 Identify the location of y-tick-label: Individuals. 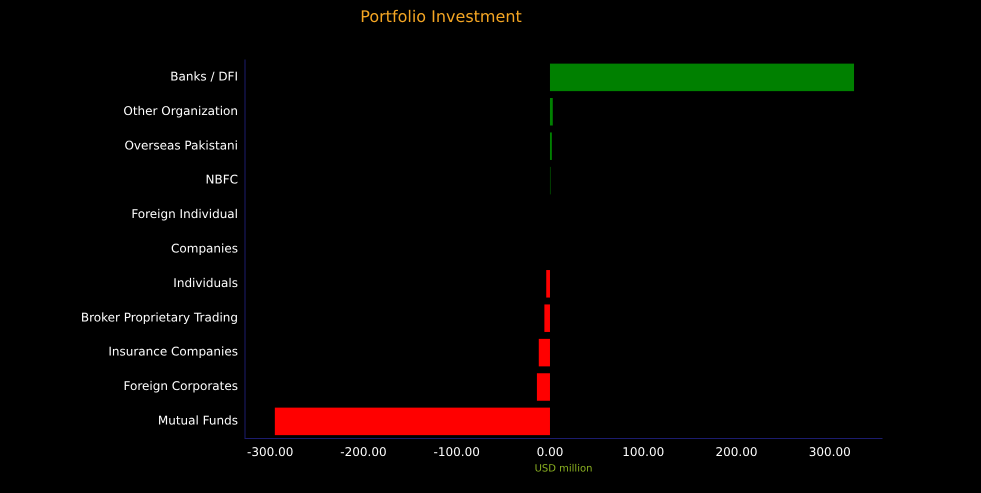
(205, 283).